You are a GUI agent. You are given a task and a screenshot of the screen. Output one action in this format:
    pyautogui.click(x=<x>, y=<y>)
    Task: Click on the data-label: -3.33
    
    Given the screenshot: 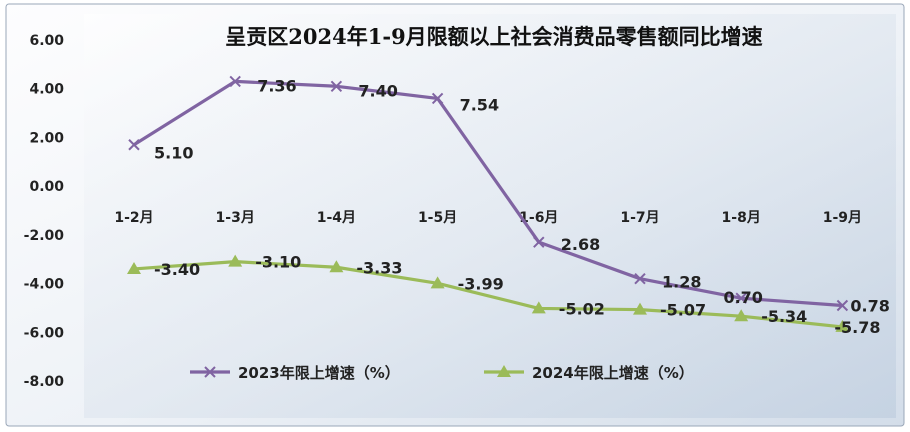 What is the action you would take?
    pyautogui.click(x=379, y=267)
    